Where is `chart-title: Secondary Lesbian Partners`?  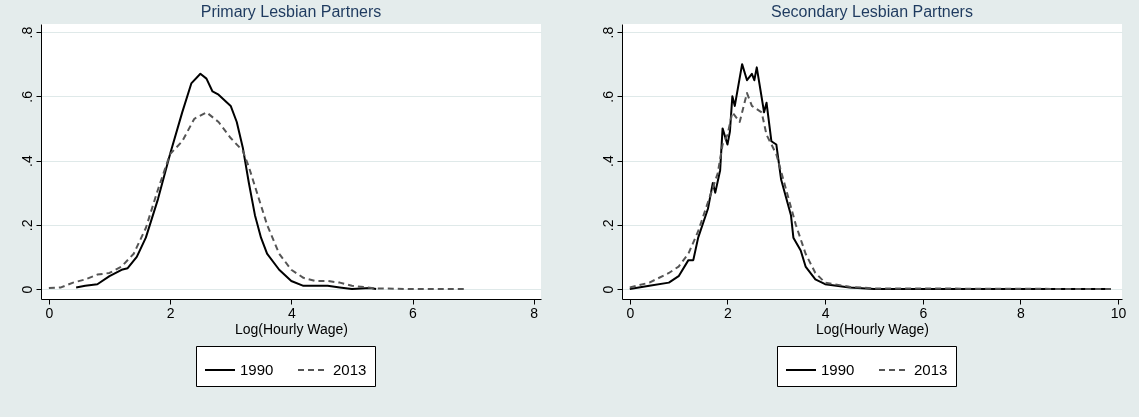 chart-title: Secondary Lesbian Partners is located at coordinates (872, 11).